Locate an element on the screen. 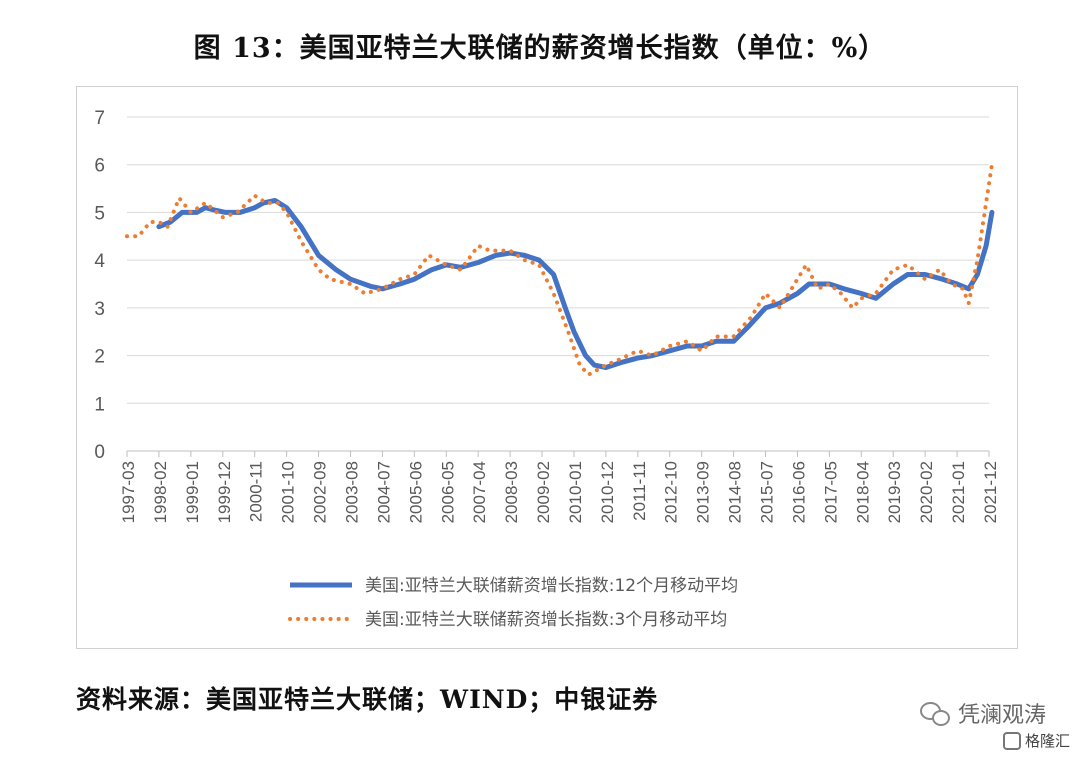 The width and height of the screenshot is (1080, 758). wechat-icon is located at coordinates (934, 713).